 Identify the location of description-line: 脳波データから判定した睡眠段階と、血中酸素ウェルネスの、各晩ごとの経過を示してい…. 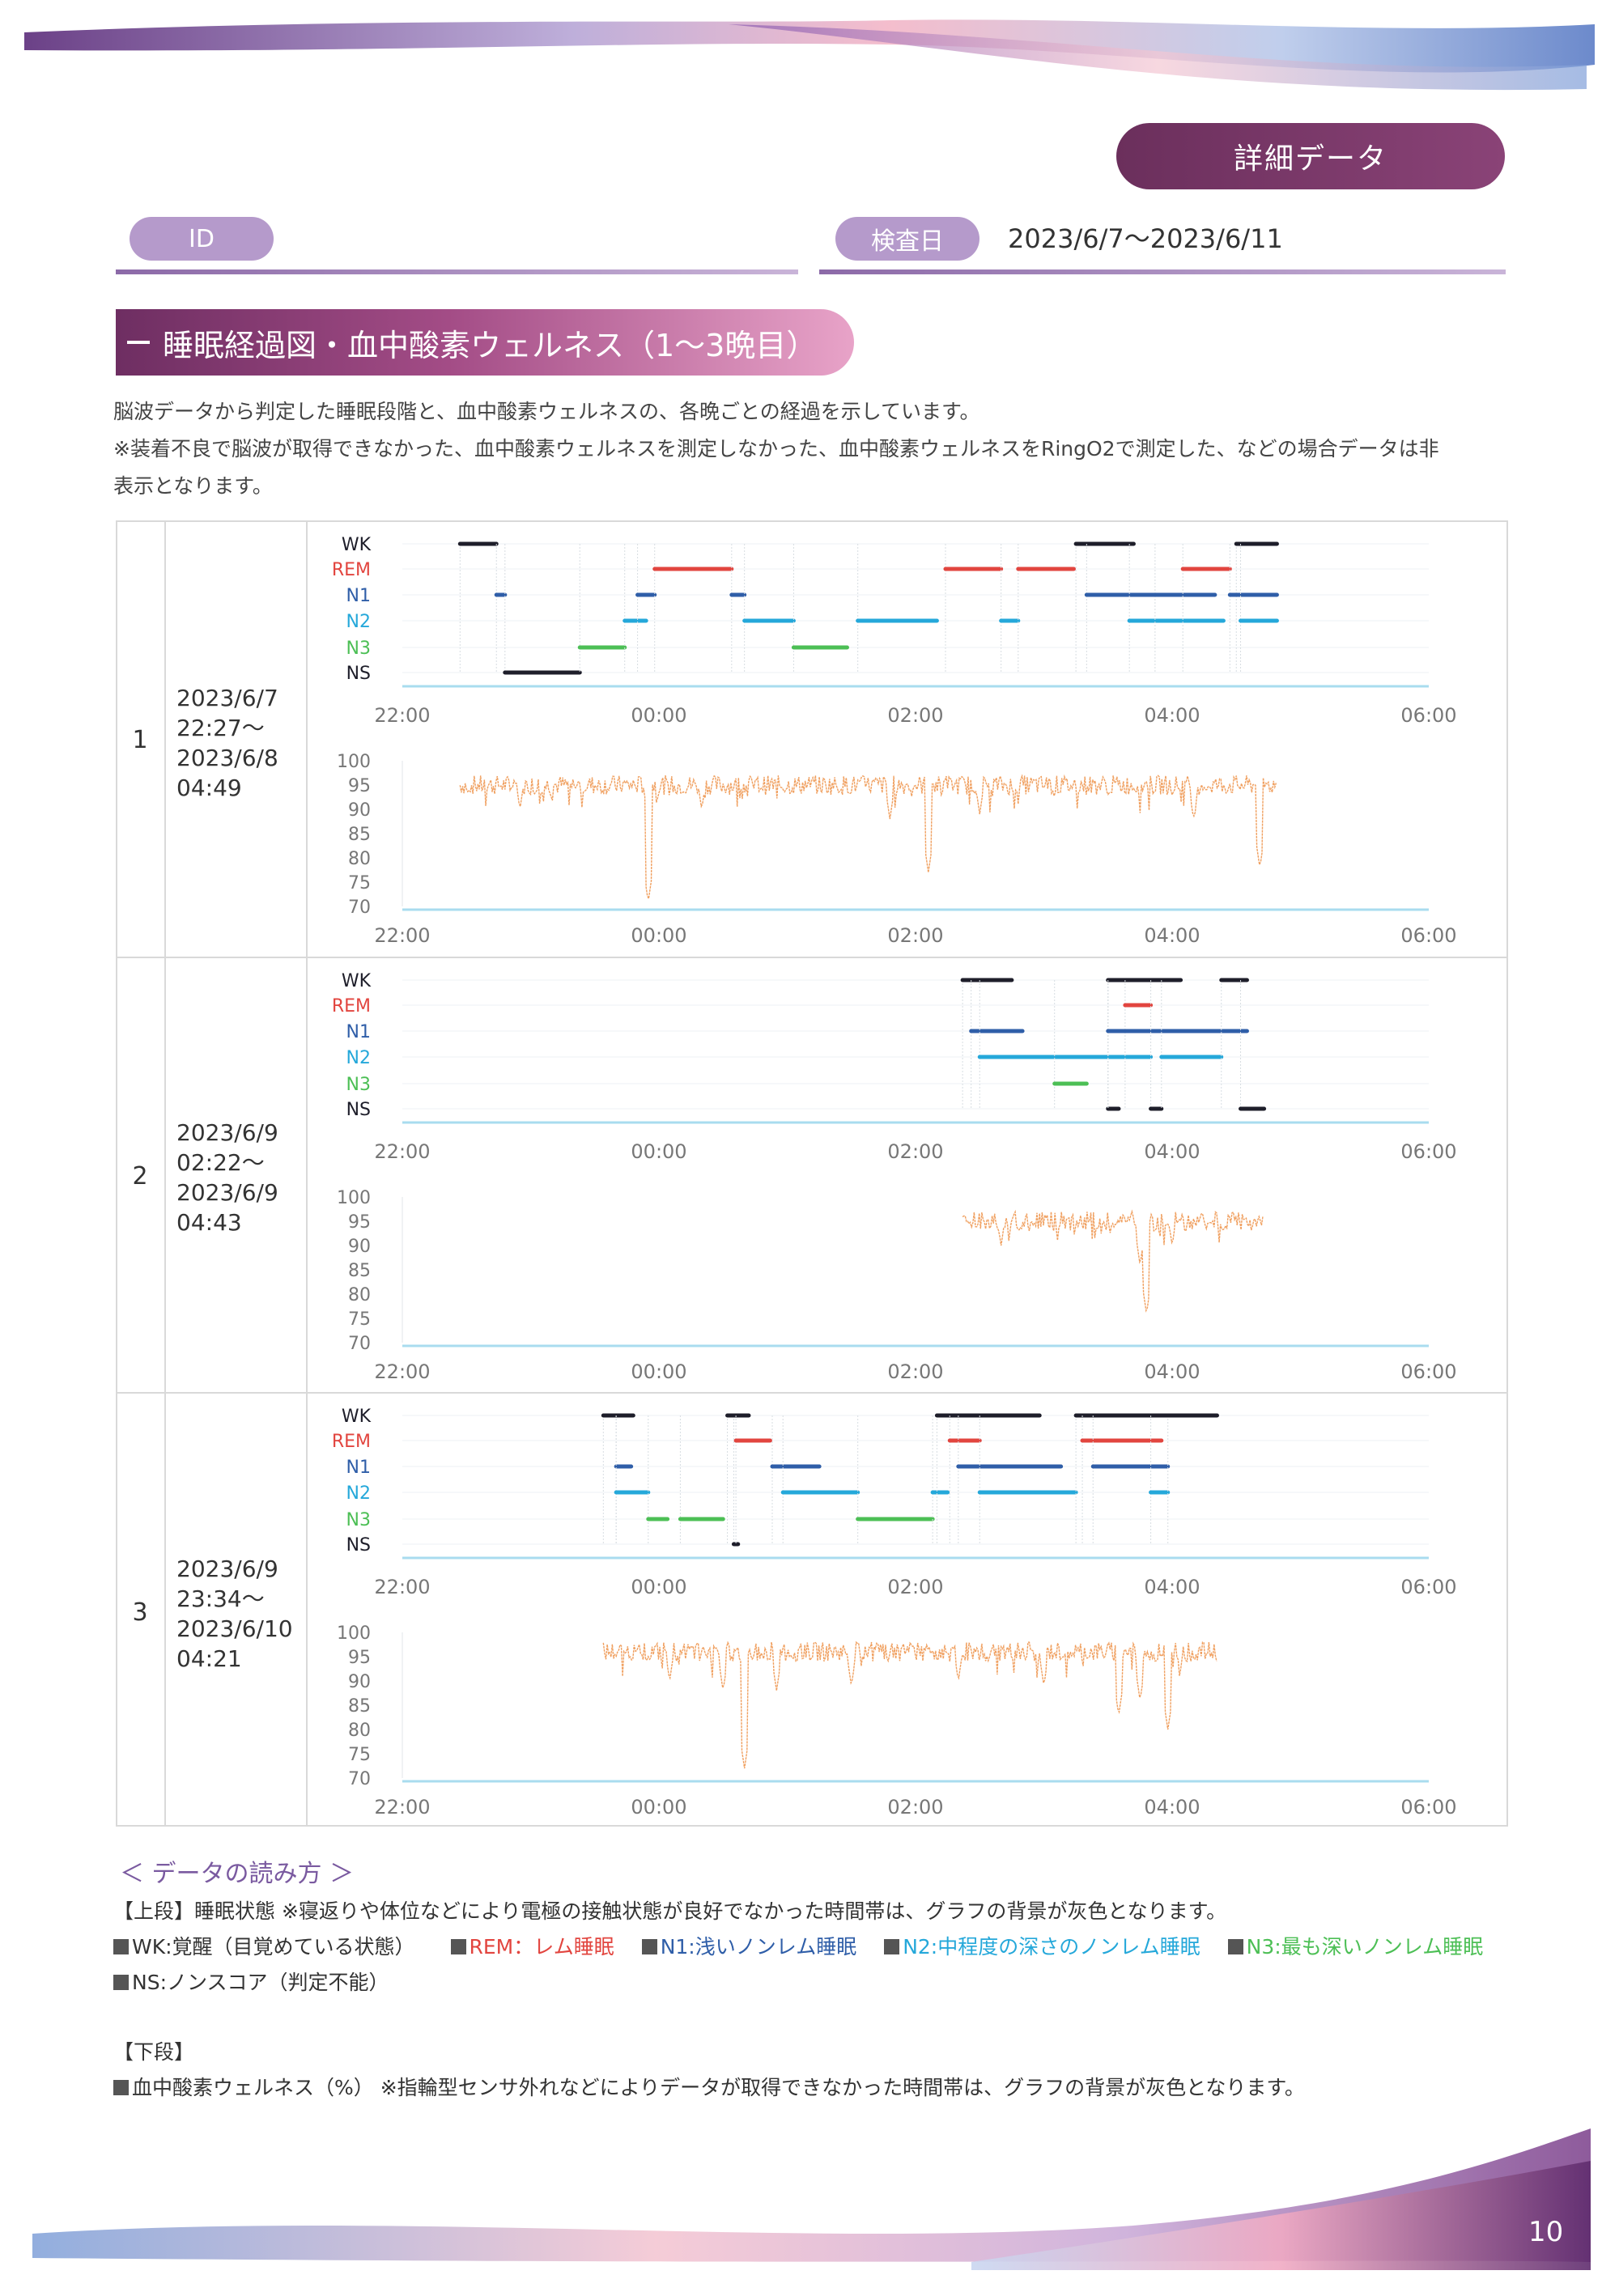
(546, 411).